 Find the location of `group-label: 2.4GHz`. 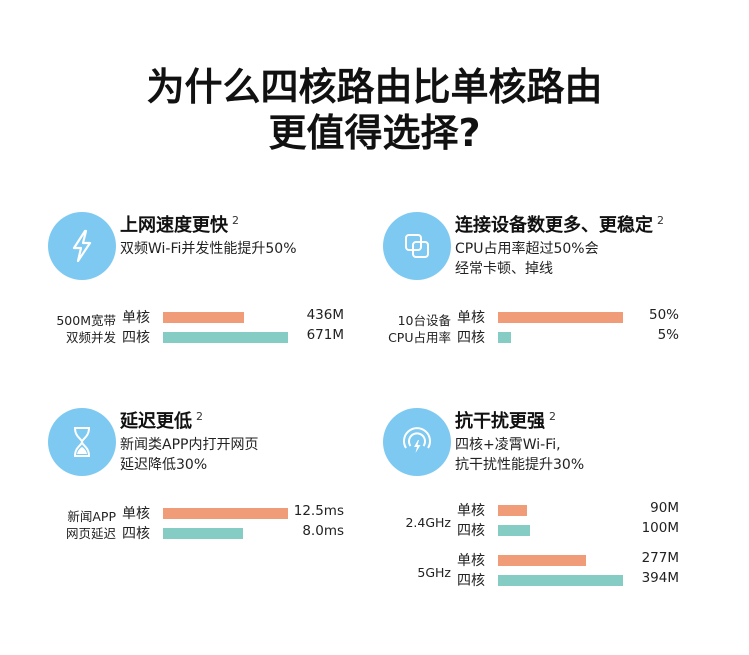

group-label: 2.4GHz is located at coordinates (412, 522).